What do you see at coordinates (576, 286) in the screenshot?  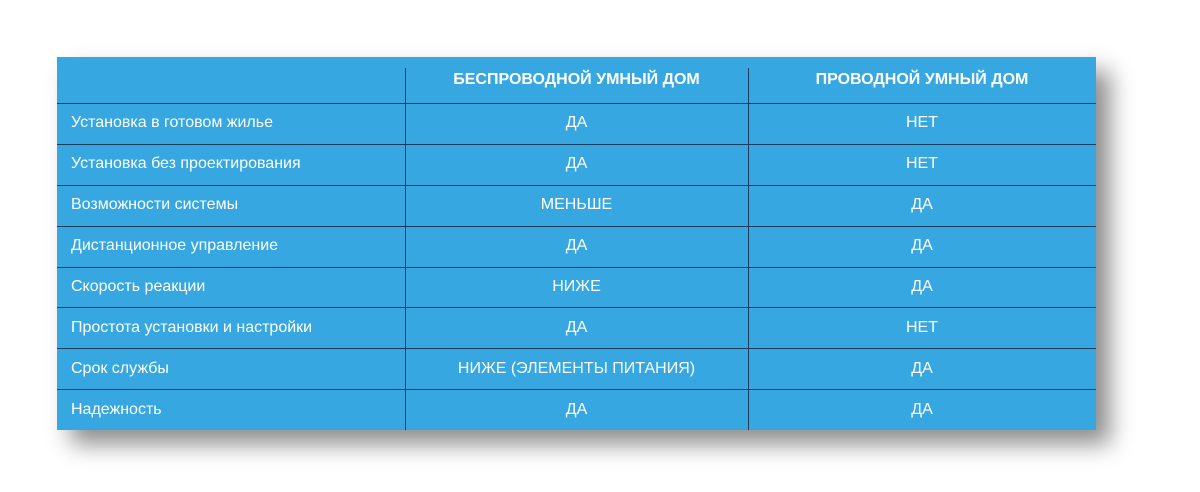 I see `cell-value: НИЖЕ` at bounding box center [576, 286].